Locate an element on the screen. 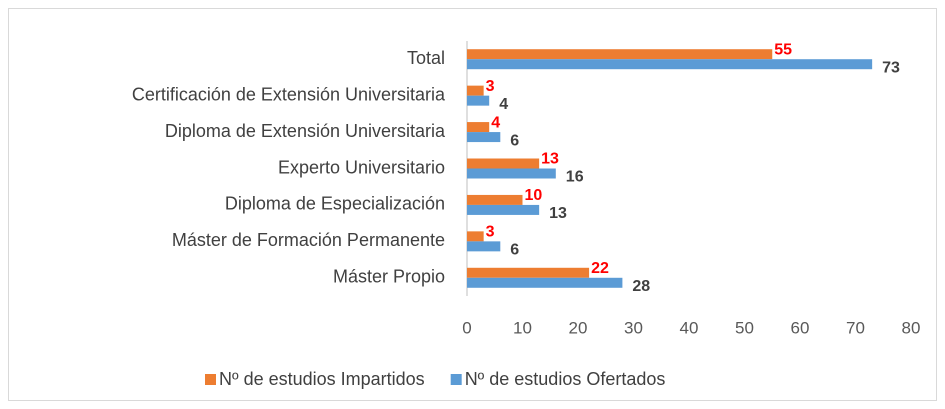 The height and width of the screenshot is (409, 945). y-tick-label: Certificación de Extensión Universitaria is located at coordinates (289, 94).